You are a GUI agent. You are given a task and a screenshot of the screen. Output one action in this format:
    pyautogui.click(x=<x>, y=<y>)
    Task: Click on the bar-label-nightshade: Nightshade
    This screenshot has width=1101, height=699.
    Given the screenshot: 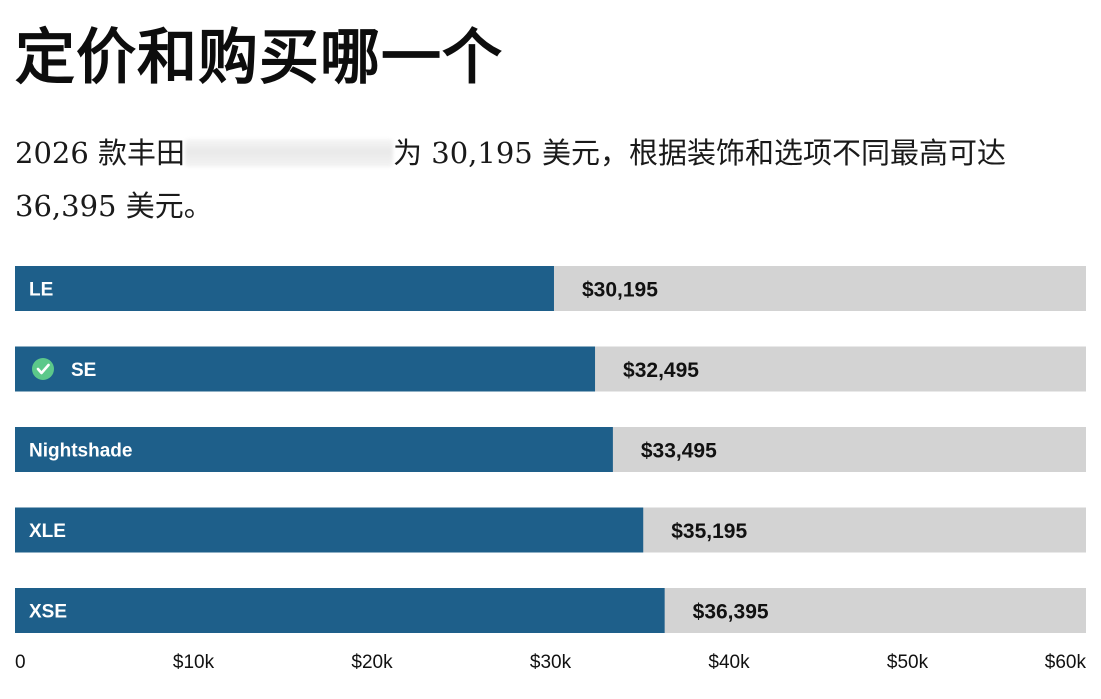 What is the action you would take?
    pyautogui.click(x=80, y=451)
    